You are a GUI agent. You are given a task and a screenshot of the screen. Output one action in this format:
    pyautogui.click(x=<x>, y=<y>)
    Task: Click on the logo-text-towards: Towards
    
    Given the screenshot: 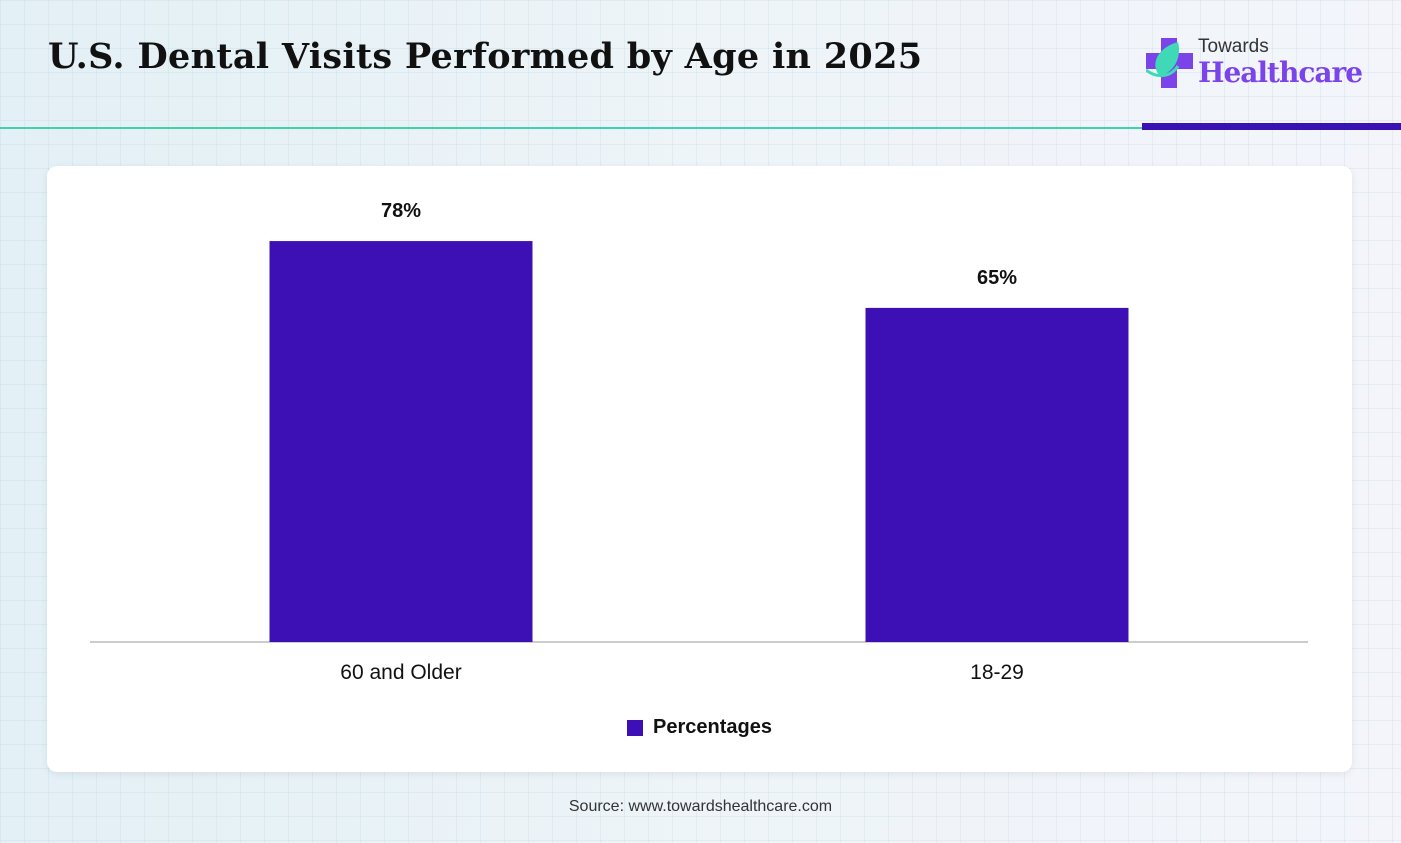 What is the action you would take?
    pyautogui.click(x=1233, y=46)
    